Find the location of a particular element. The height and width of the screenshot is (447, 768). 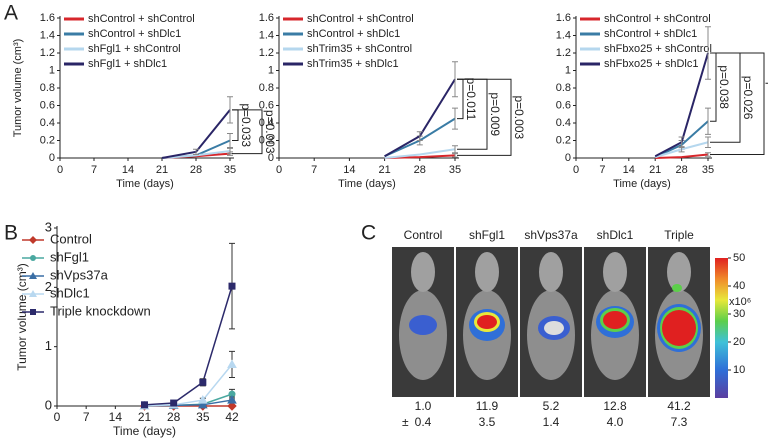

p-value: p=0.038 is located at coordinates (724, 87).